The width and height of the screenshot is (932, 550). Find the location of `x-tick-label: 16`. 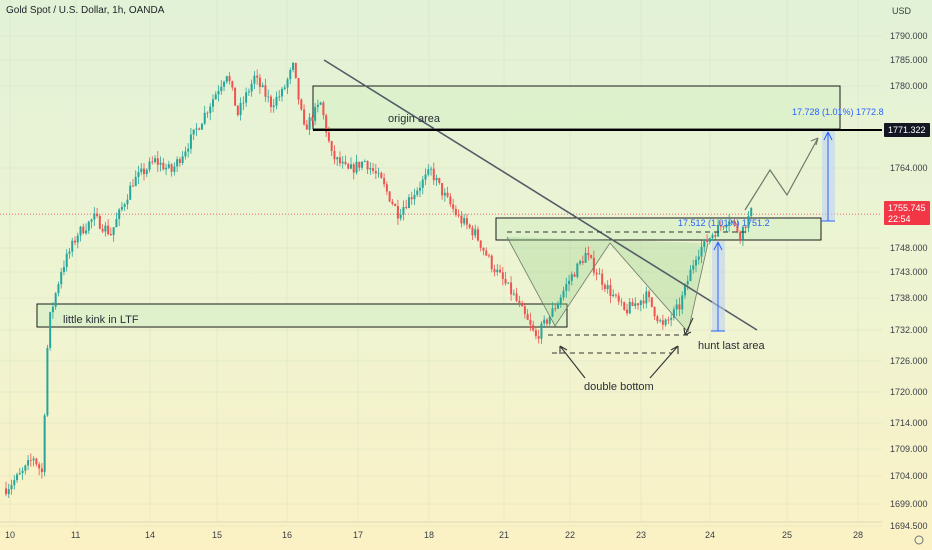

x-tick-label: 16 is located at coordinates (287, 535).